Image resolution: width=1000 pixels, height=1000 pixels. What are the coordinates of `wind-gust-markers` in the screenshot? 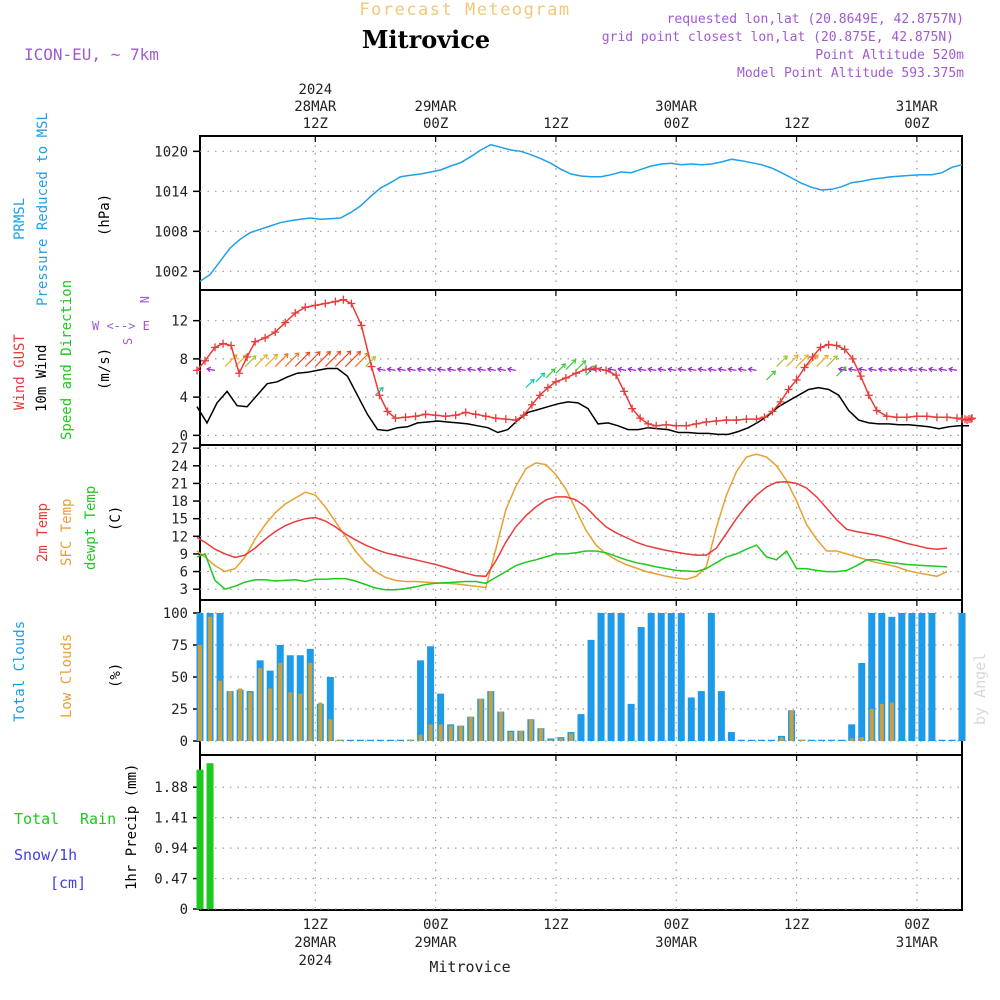 It's located at (584, 362).